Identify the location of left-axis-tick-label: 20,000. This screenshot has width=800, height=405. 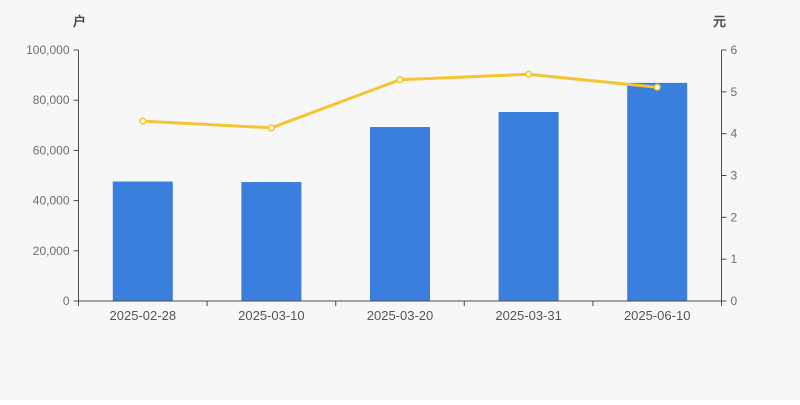
(51, 251).